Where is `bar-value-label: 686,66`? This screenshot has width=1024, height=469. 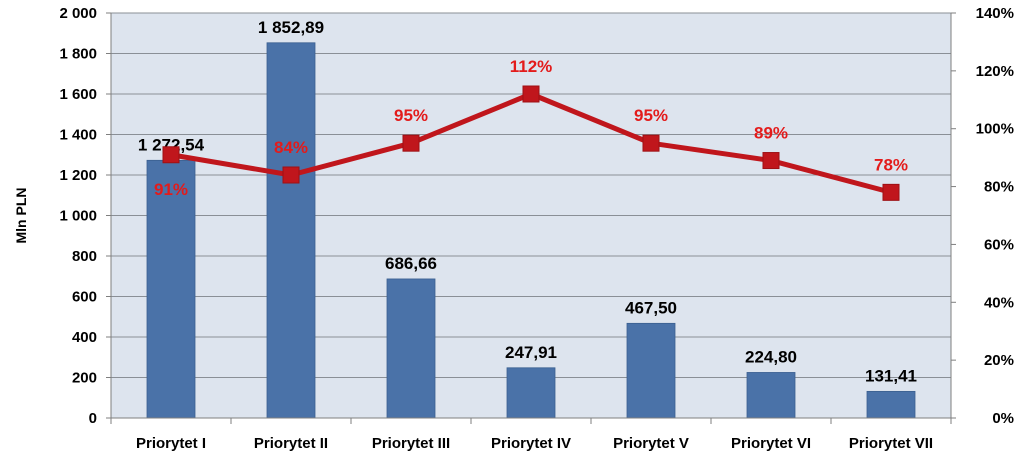
bar-value-label: 686,66 is located at coordinates (411, 263).